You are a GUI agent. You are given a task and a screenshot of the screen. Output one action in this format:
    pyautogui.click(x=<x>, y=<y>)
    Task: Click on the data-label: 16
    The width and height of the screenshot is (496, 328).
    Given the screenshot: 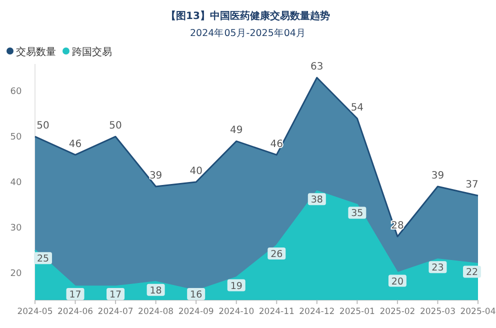 What is the action you would take?
    pyautogui.click(x=196, y=295)
    